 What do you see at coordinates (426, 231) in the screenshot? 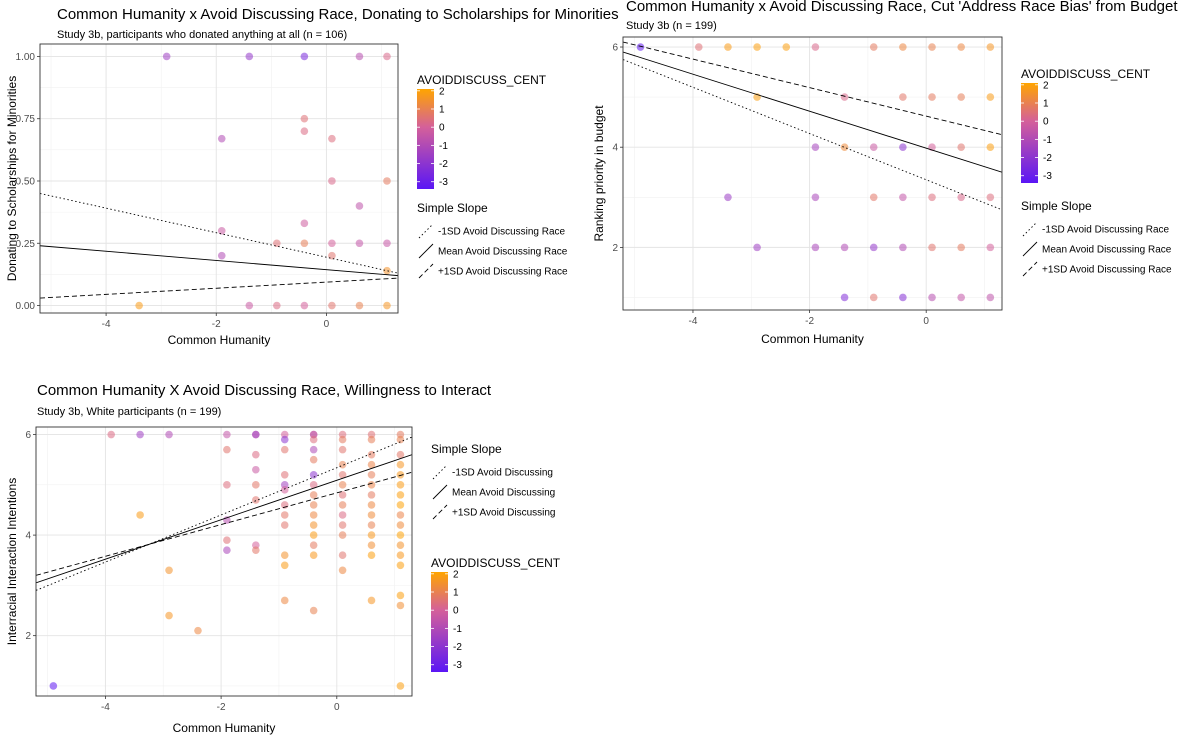
I see `slope-legend-key-dotted` at bounding box center [426, 231].